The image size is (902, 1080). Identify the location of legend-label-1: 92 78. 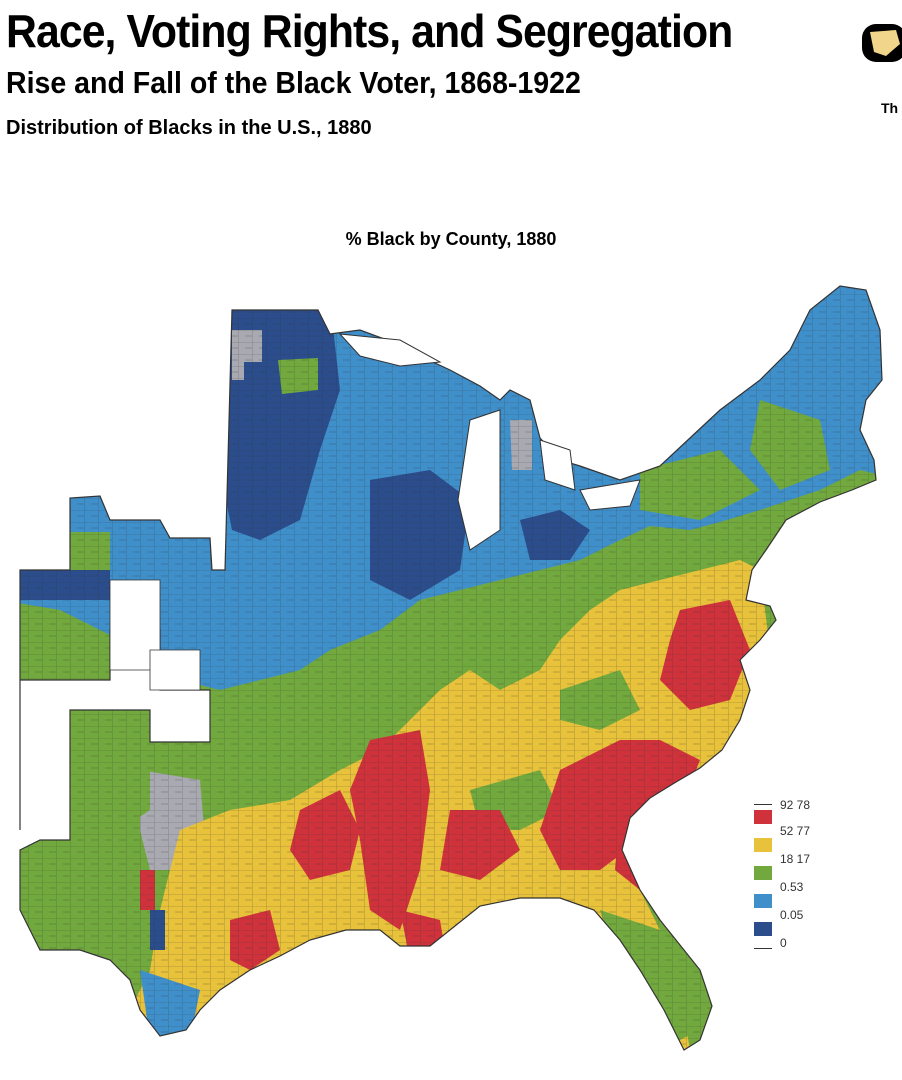
(795, 805).